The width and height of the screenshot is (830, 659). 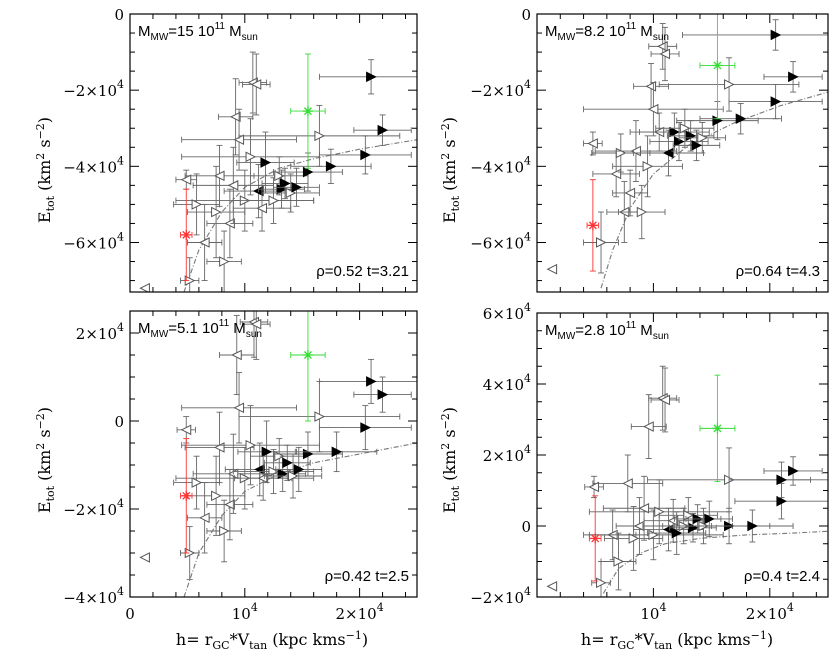 I want to click on y-axis-title-bottom-left: Etot (km2 s−2), so click(x=45, y=460).